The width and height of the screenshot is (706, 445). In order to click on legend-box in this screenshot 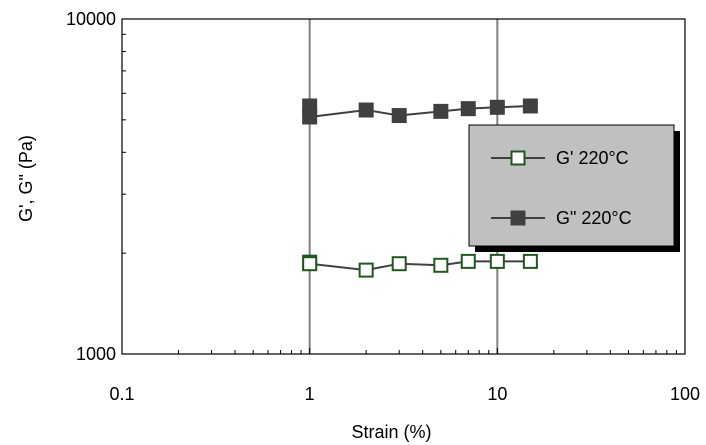, I will do `click(571, 185)`.